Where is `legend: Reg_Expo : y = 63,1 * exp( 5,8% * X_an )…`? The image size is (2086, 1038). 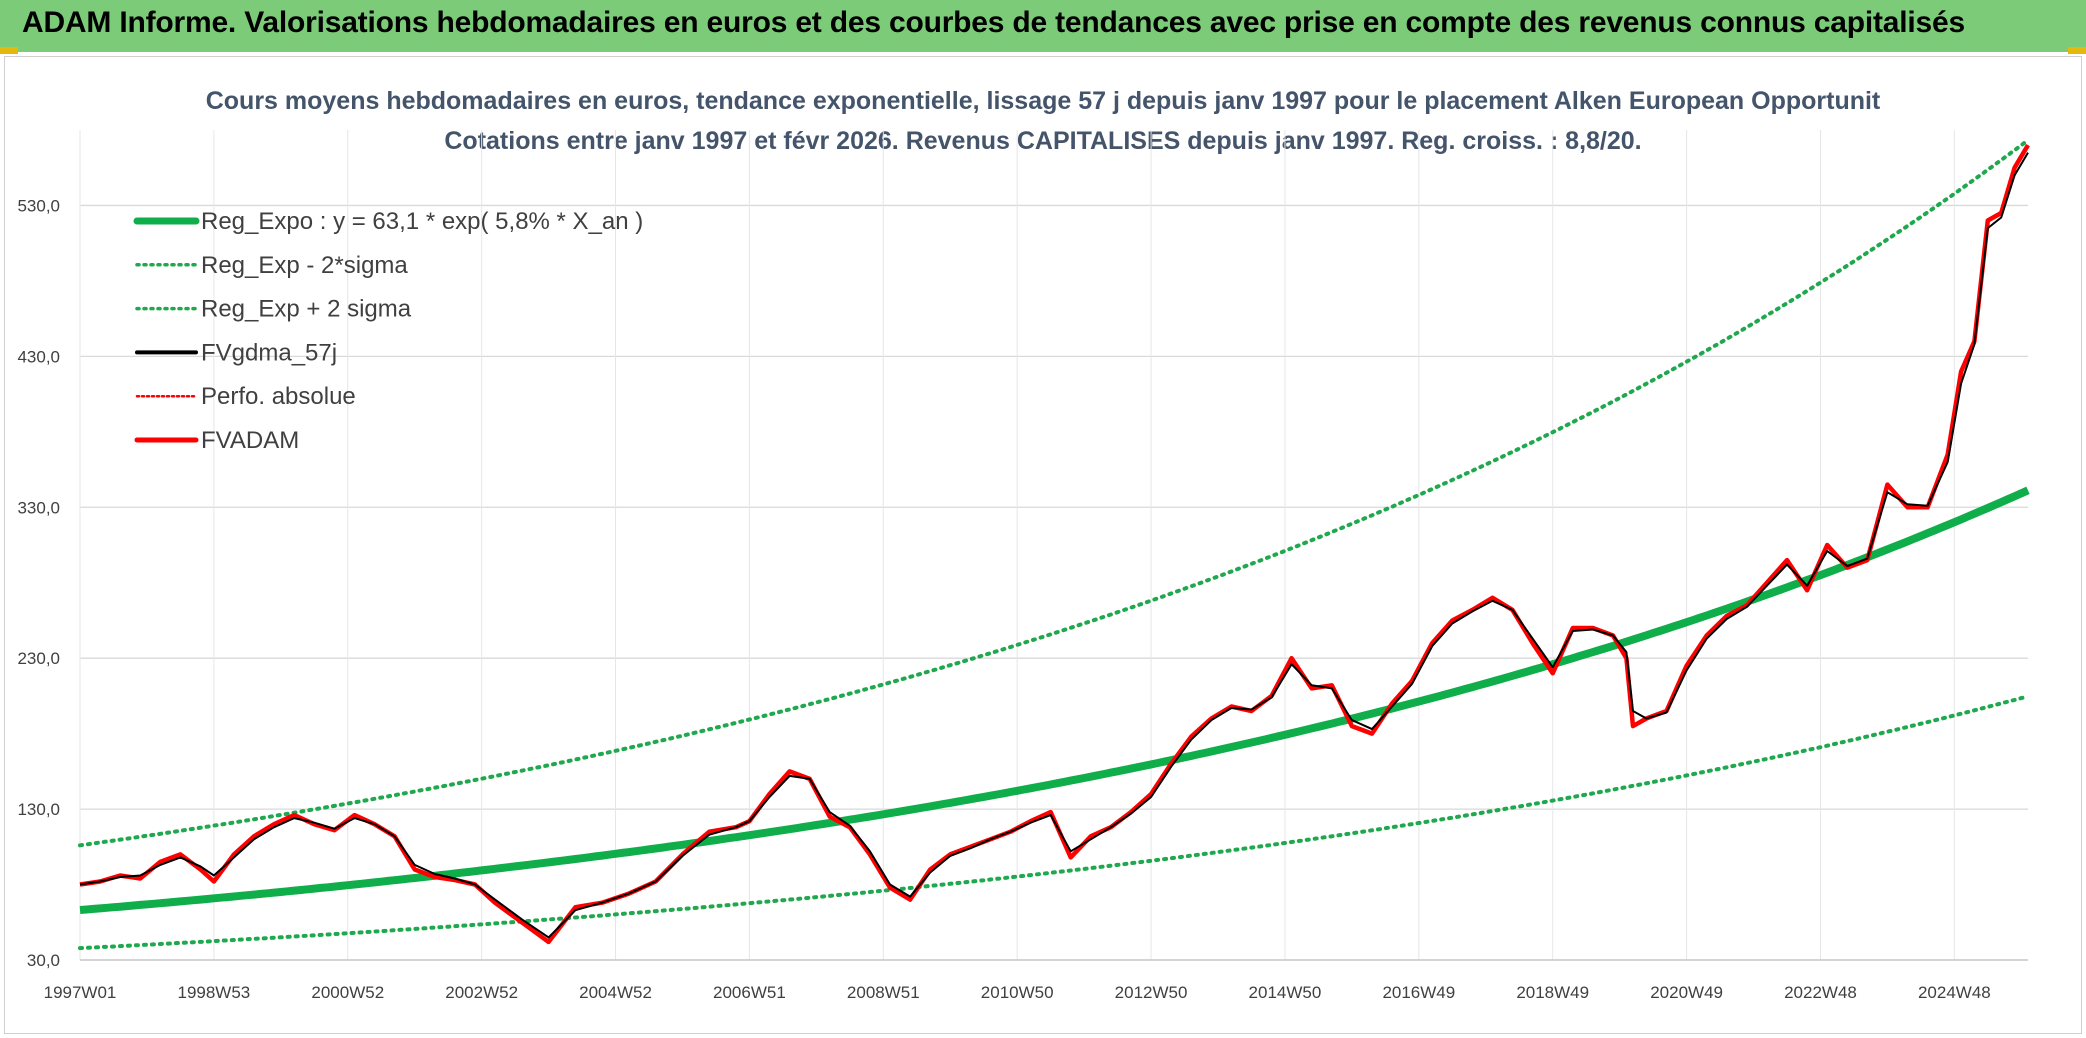
legend: Reg_Expo : y = 63,1 * exp( 5,8% * X_an )… is located at coordinates (388, 331).